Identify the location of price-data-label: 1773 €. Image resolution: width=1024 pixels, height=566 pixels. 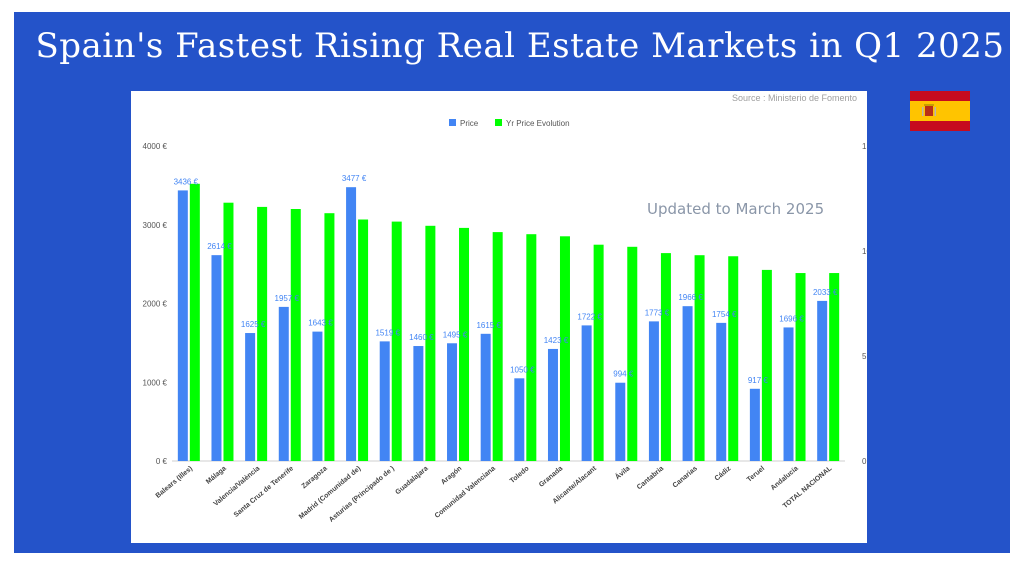
(657, 312).